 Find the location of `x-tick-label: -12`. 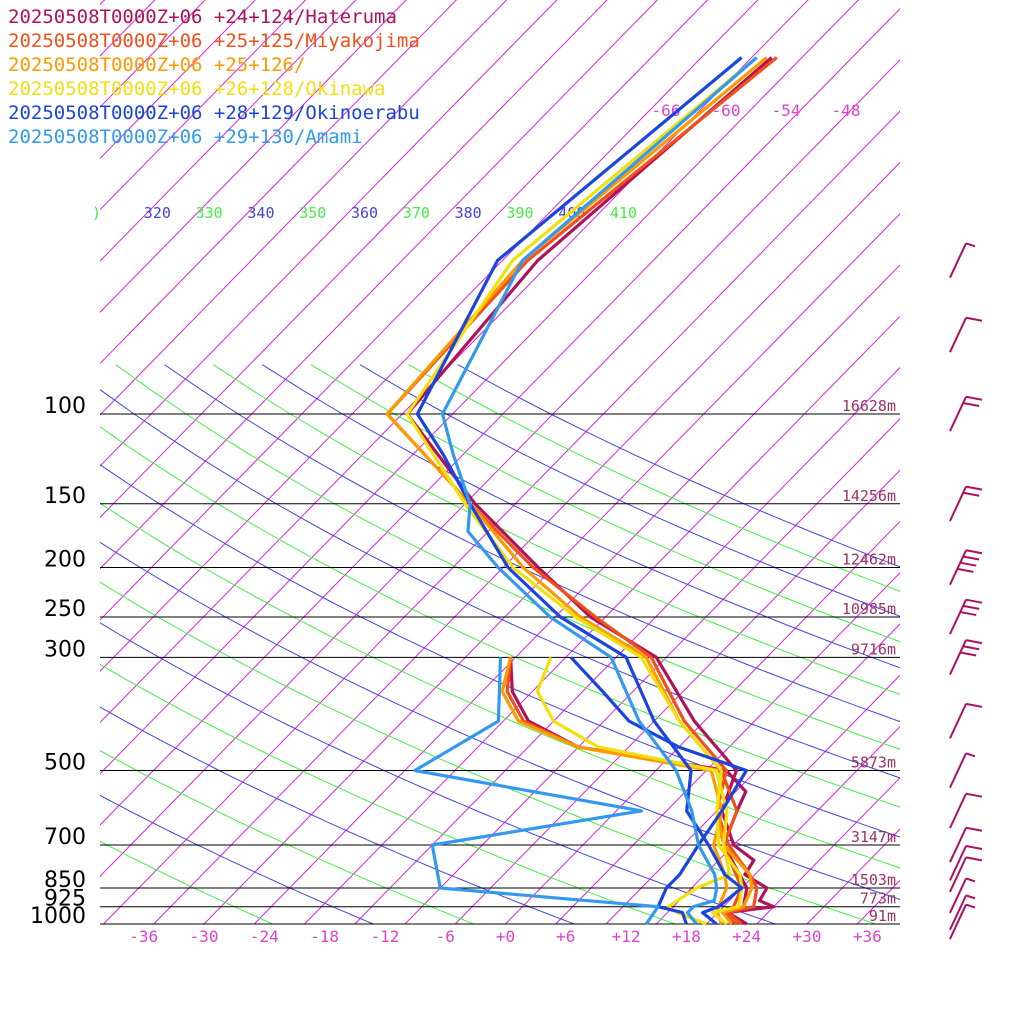

x-tick-label: -12 is located at coordinates (384, 936).